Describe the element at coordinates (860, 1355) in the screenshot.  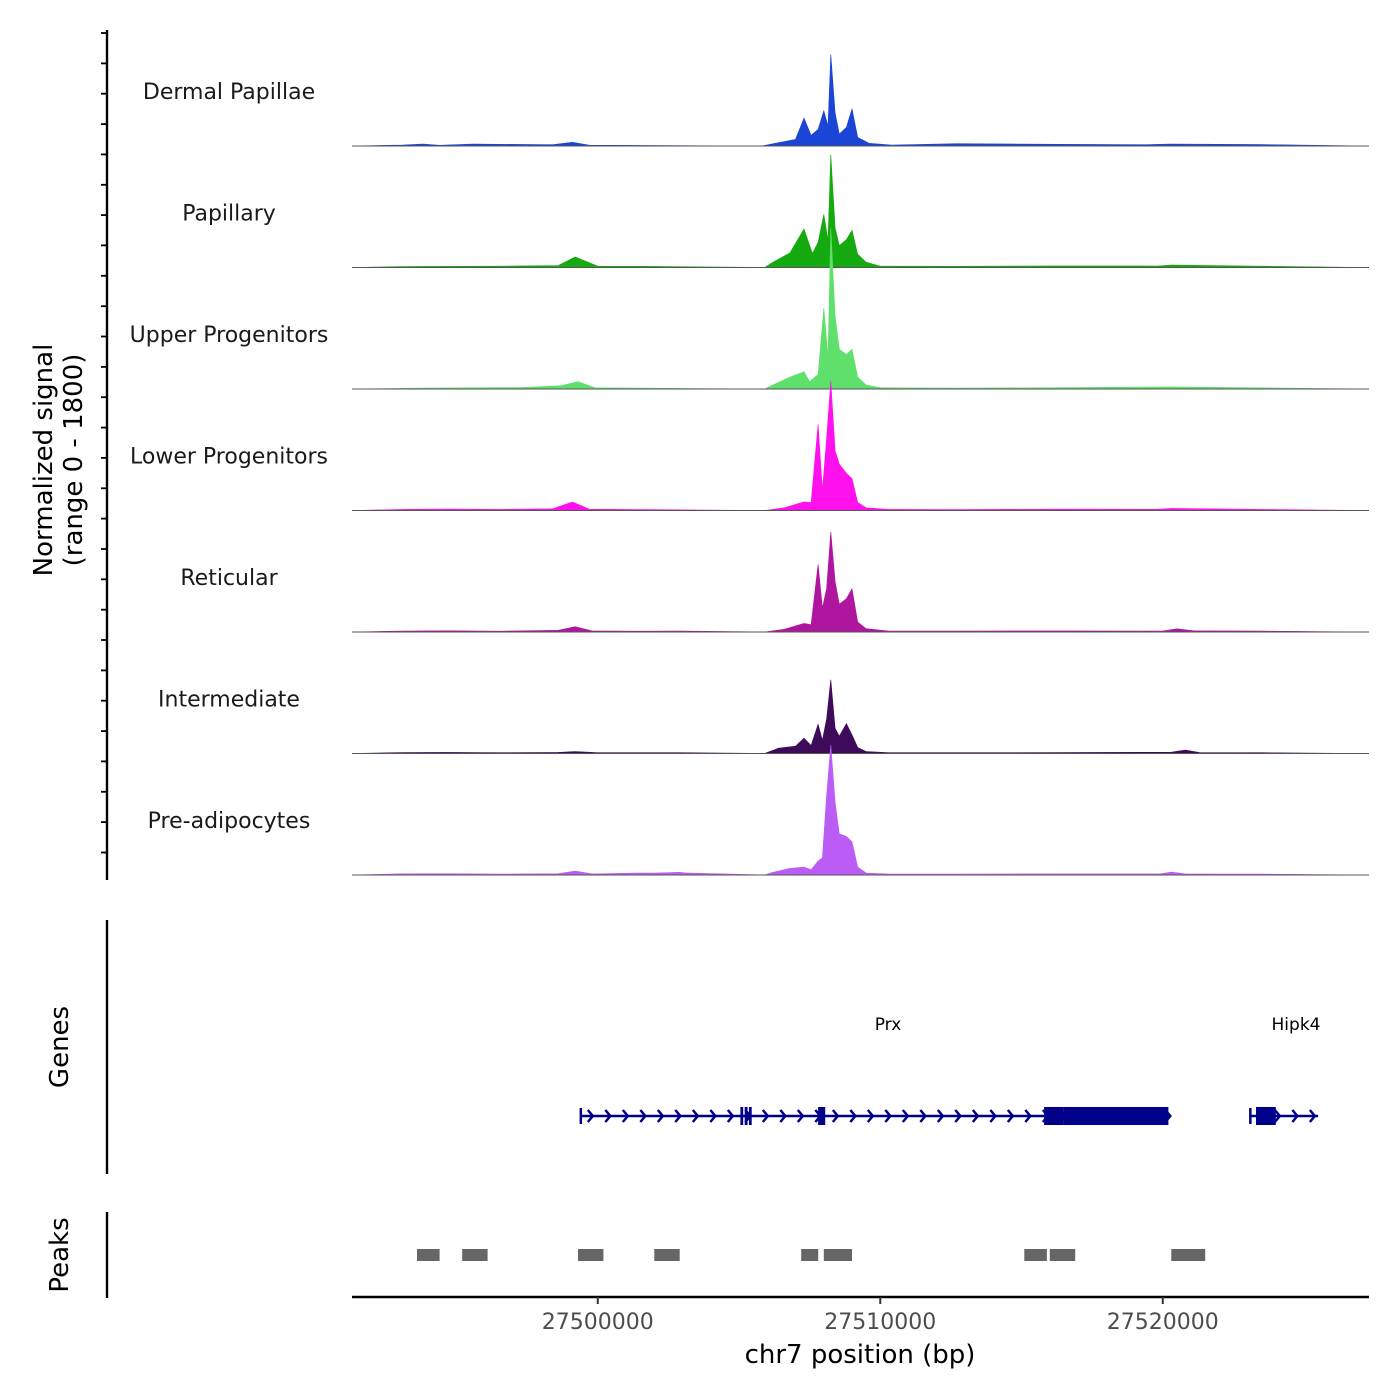
I see `x-axis-title: chr7 position (bp)` at that location.